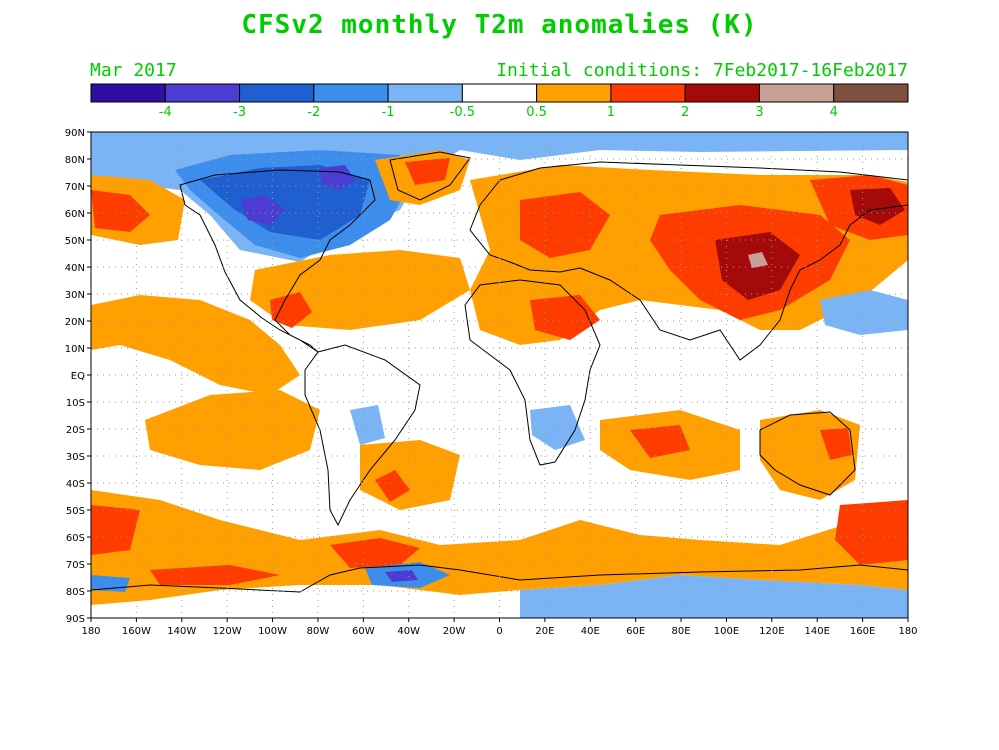  Describe the element at coordinates (75, 403) in the screenshot. I see `lat-label: 10S` at that location.